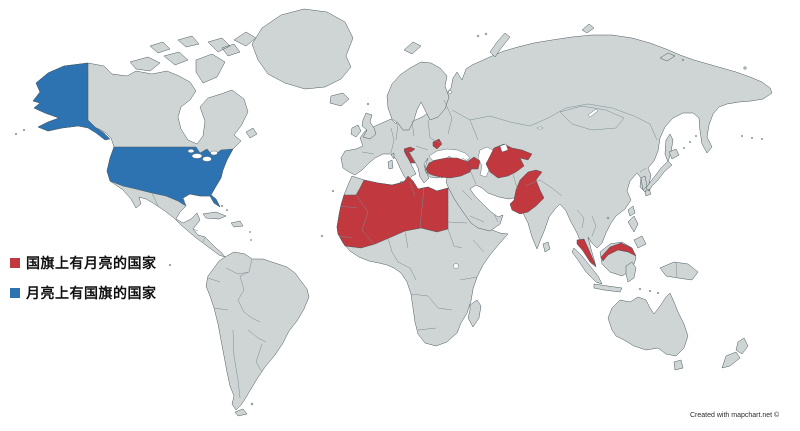  Describe the element at coordinates (678, 365) in the screenshot. I see `tasmania-shape` at that location.